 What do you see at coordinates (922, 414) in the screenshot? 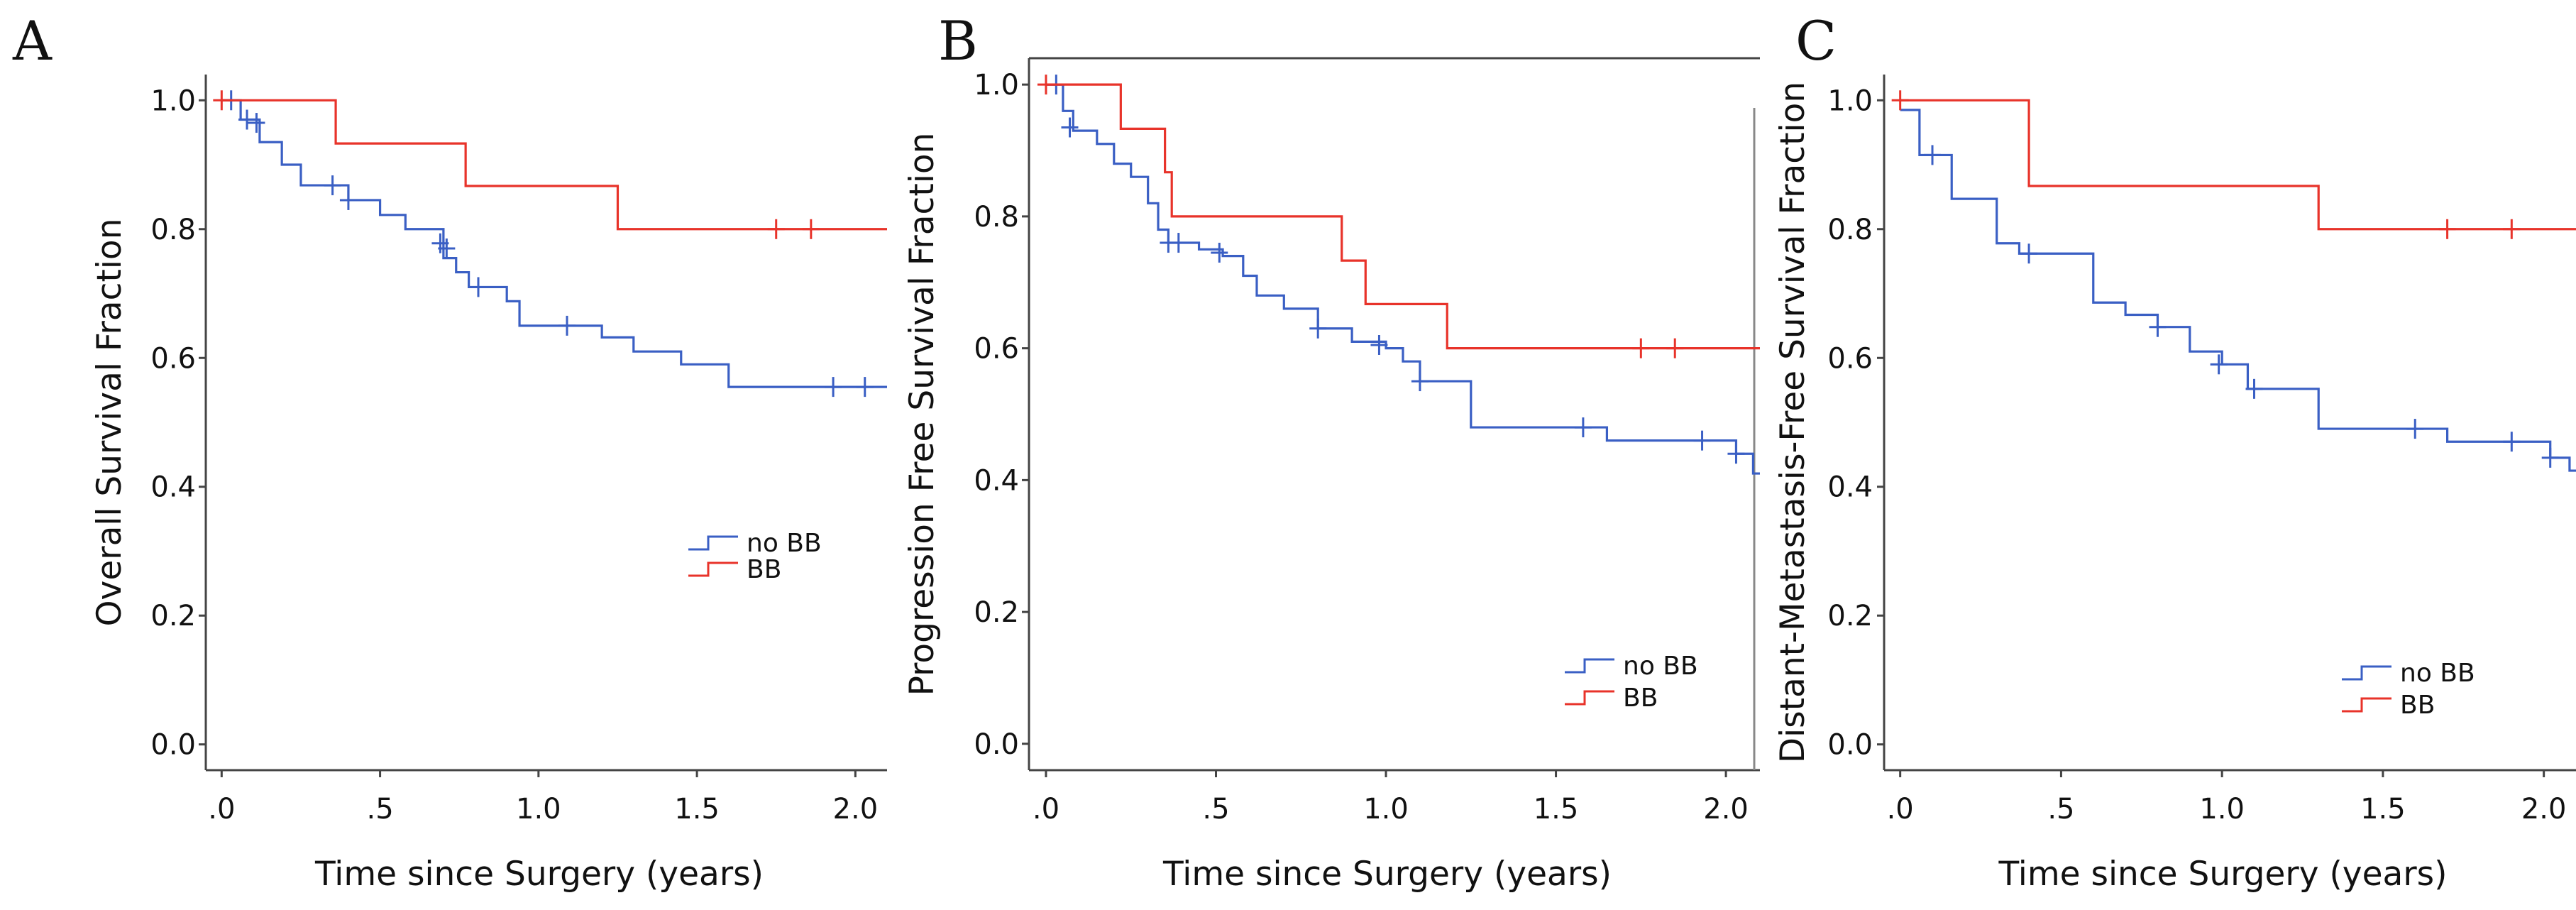
I see `y-axis-label: Progression Free Survival Fraction` at bounding box center [922, 414].